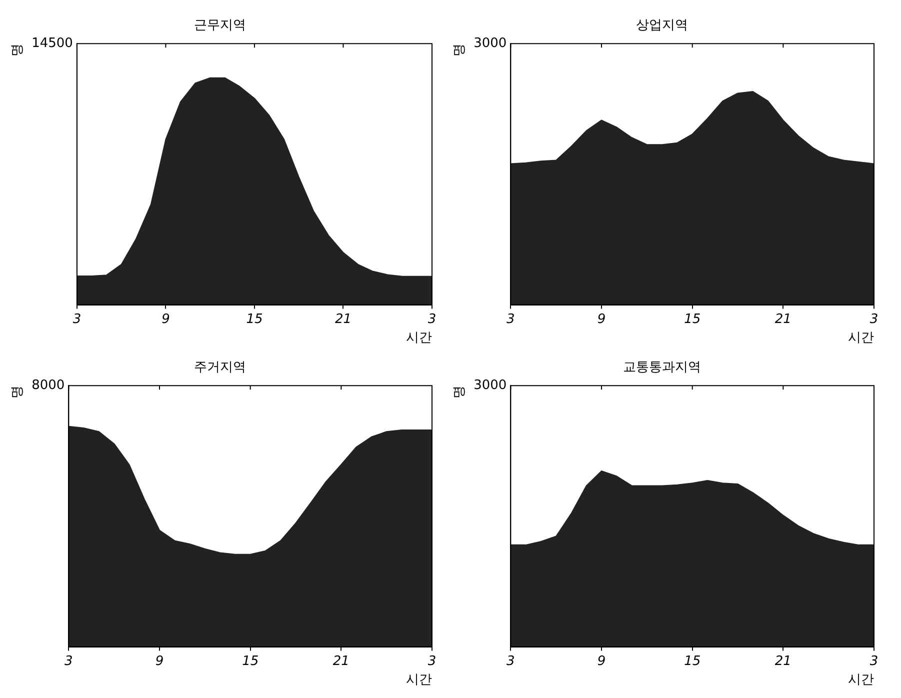 The image size is (901, 698). What do you see at coordinates (220, 26) in the screenshot?
I see `chart-title: 근무지역` at bounding box center [220, 26].